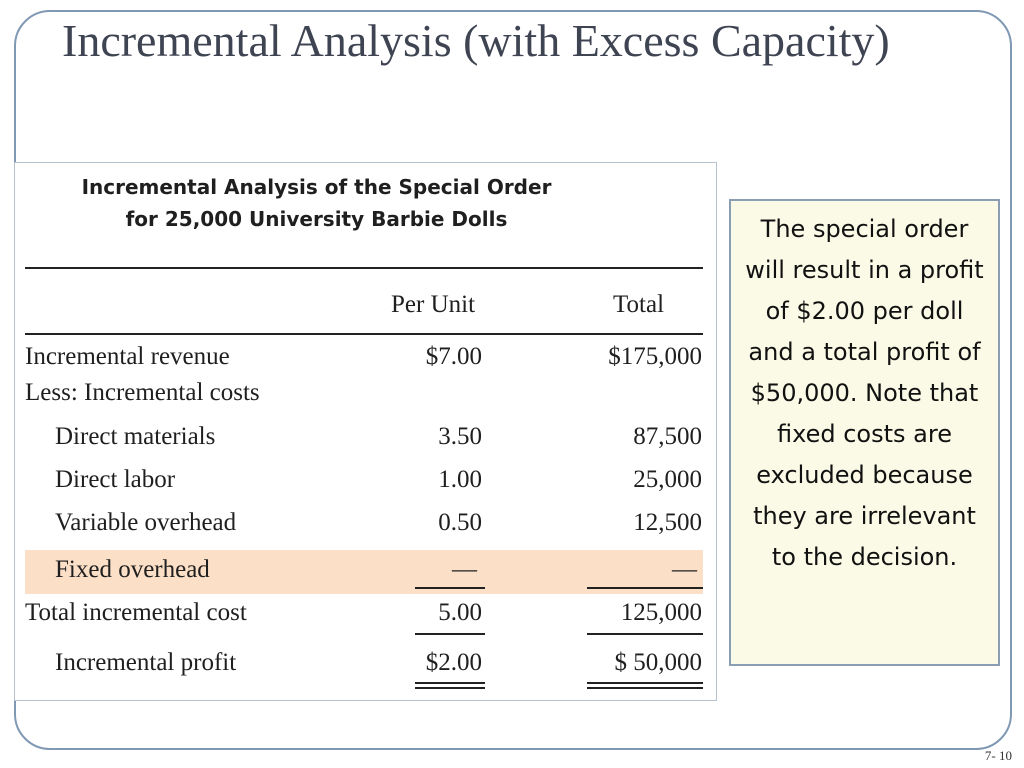 This screenshot has width=1024, height=768. What do you see at coordinates (453, 662) in the screenshot?
I see `row-per-unit: $2.00` at bounding box center [453, 662].